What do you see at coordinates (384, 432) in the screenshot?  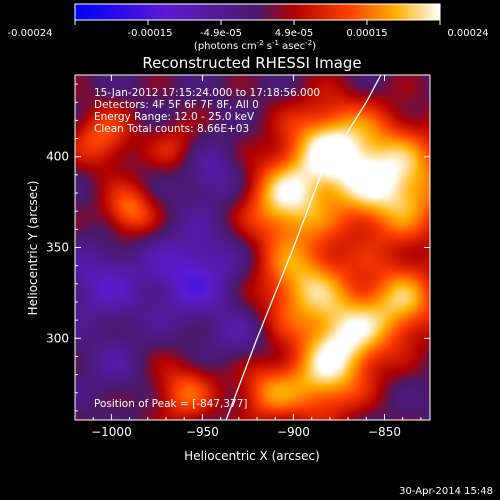 I see `x-tick-label: −850` at bounding box center [384, 432].